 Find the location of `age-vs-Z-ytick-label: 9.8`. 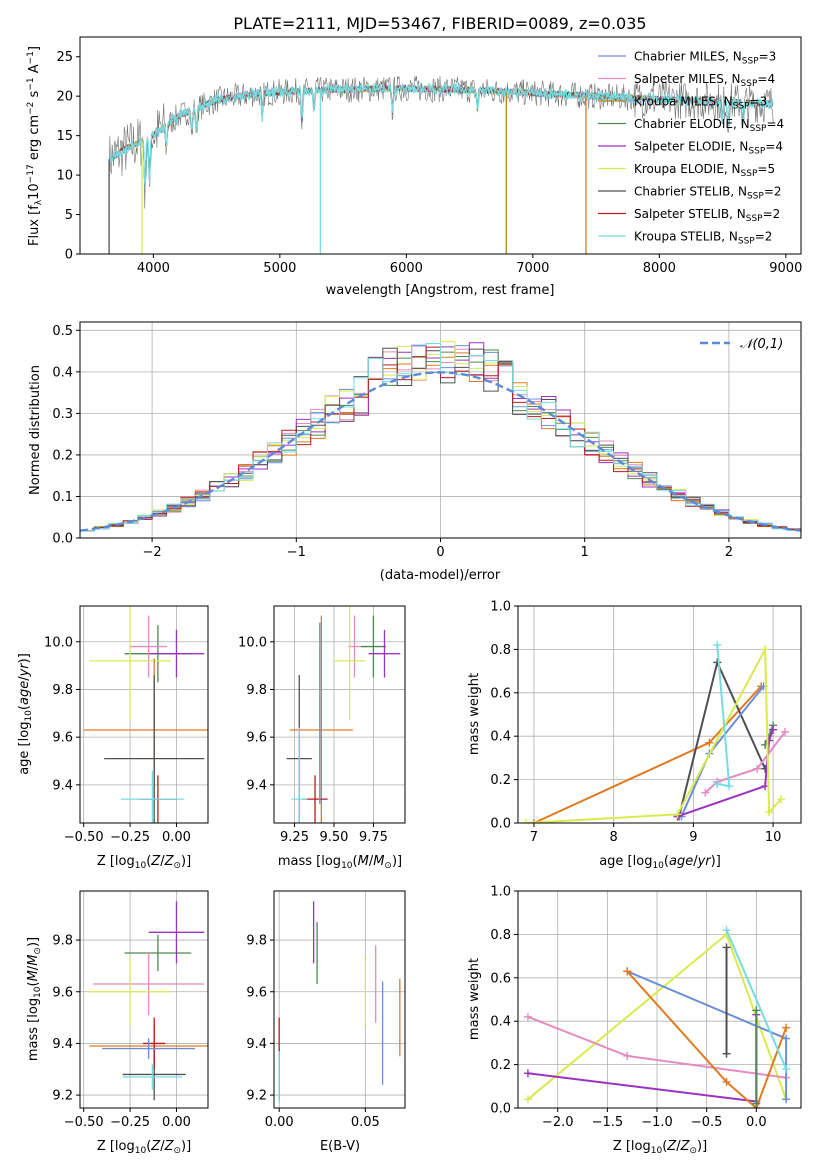

age-vs-Z-ytick-label: 9.8 is located at coordinates (62, 690).